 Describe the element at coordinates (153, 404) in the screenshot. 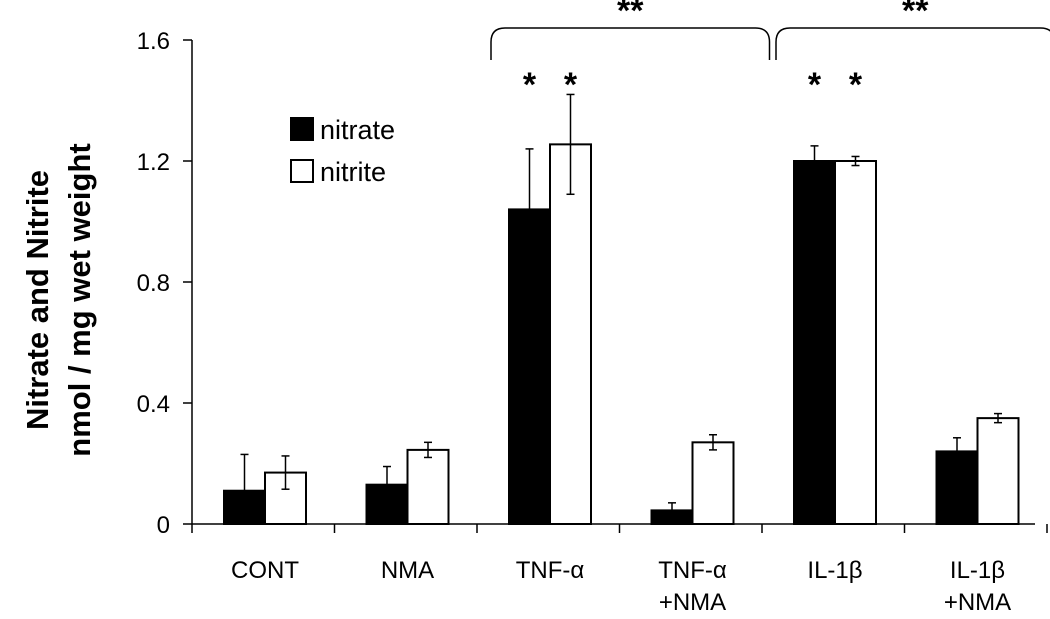

I see `y-tick-label: 0.4` at that location.